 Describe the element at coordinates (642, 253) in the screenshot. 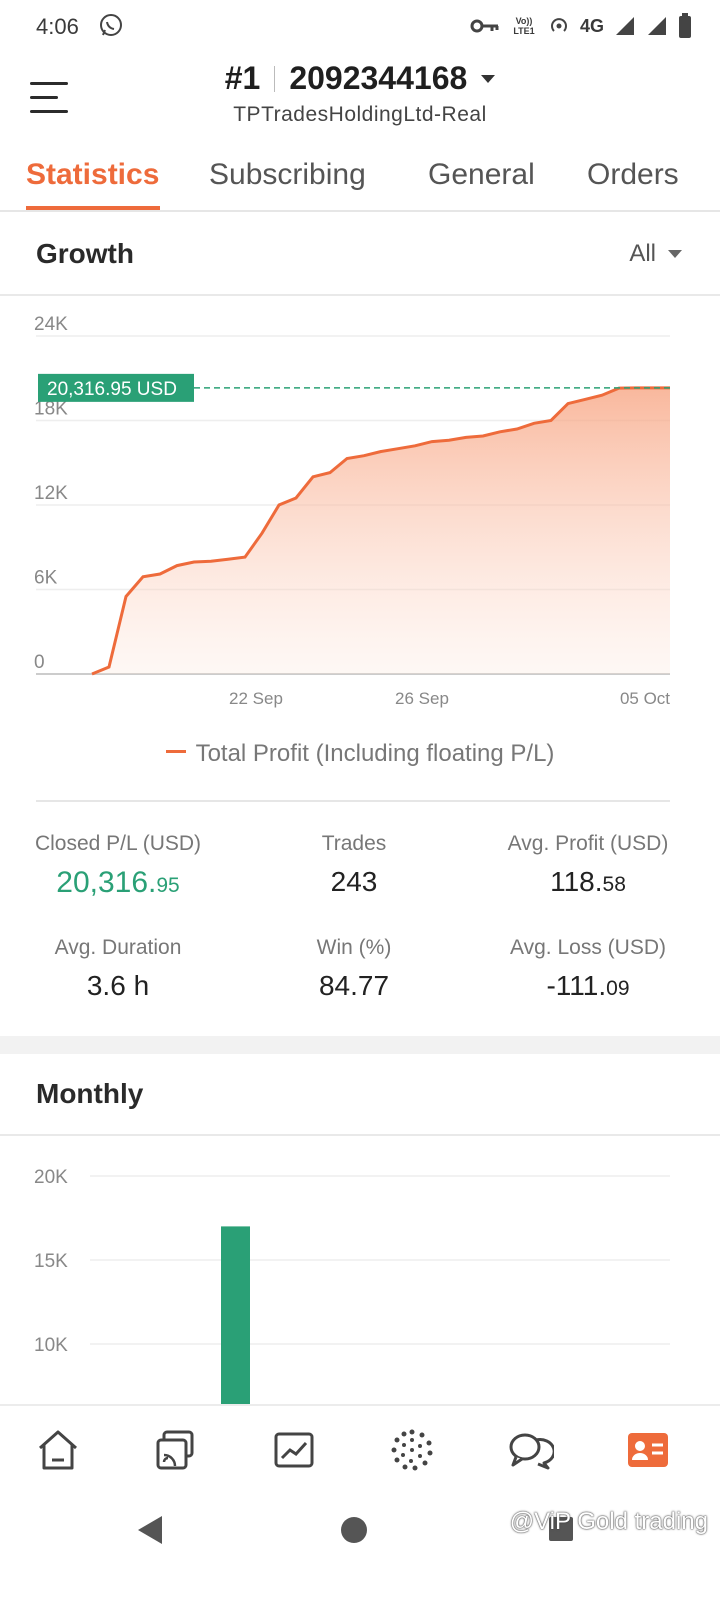

I see `range-value: All` at that location.